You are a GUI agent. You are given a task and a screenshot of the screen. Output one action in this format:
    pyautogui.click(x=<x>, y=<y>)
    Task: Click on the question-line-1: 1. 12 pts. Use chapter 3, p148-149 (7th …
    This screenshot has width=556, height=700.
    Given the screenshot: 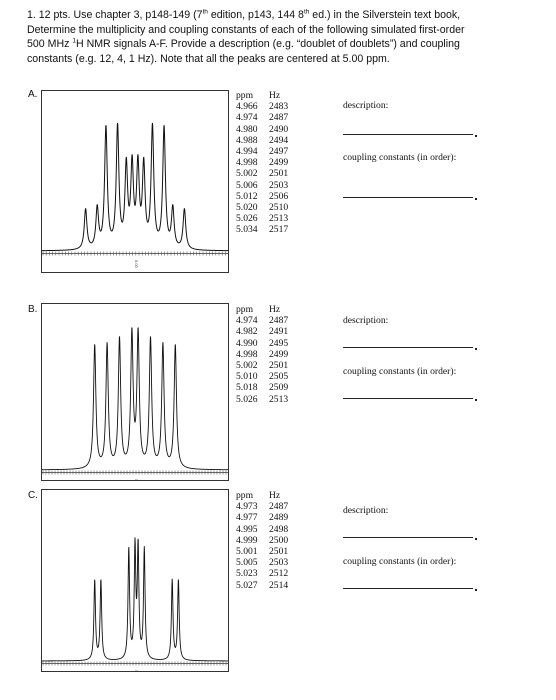 What is the action you would take?
    pyautogui.click(x=244, y=14)
    